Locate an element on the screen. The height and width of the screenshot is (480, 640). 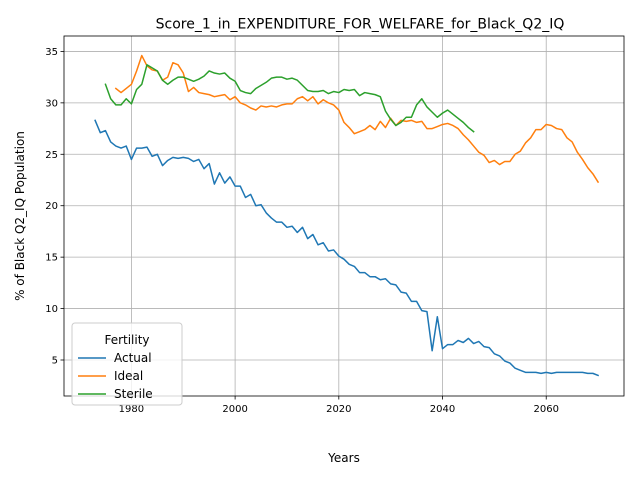
y-tick-label: 10 is located at coordinates (51, 309).